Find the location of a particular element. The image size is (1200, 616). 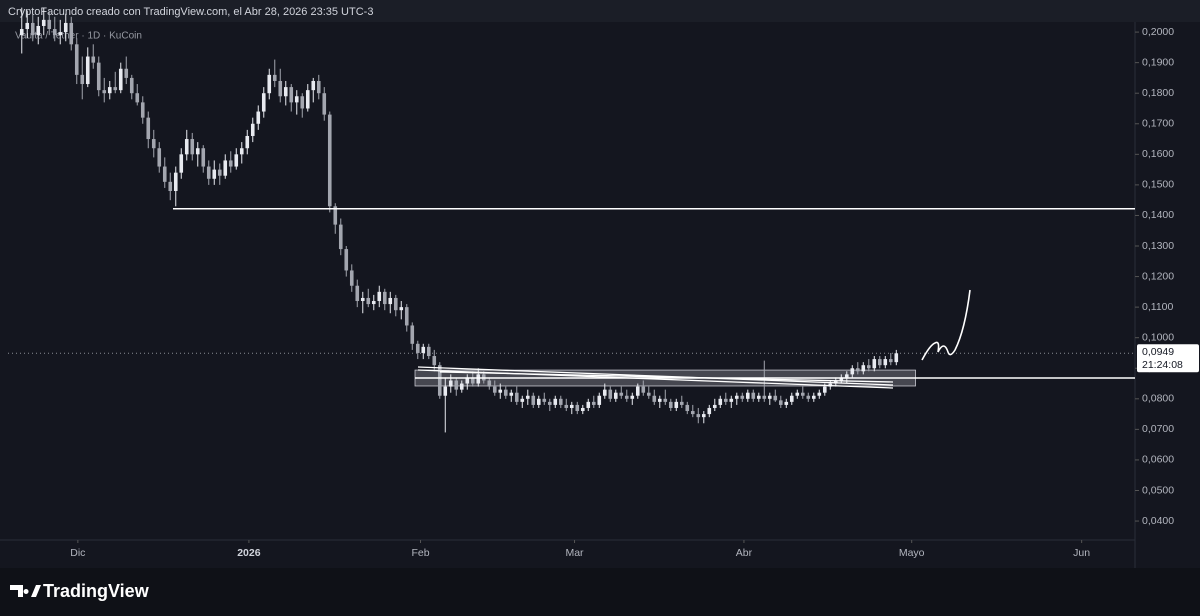

last-price-label: 0,0949 is located at coordinates (1158, 352).